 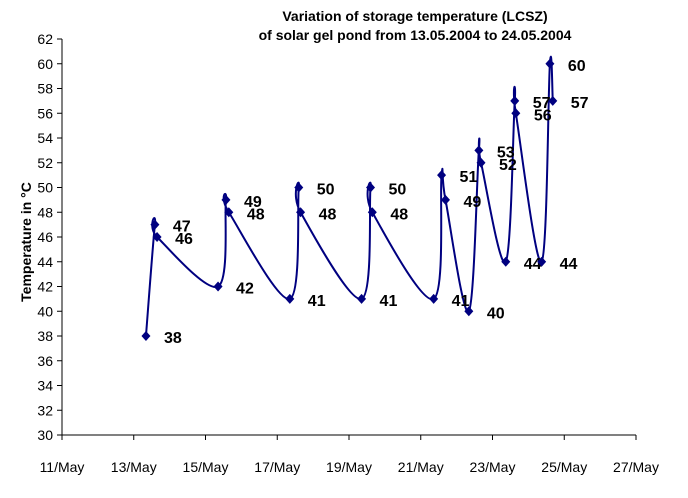 I want to click on data-label: 60, so click(x=577, y=66).